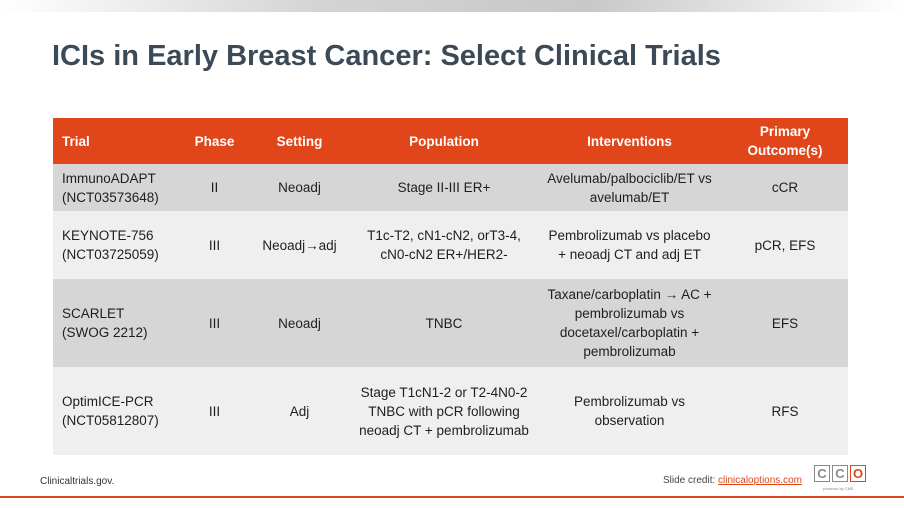 The width and height of the screenshot is (904, 508). I want to click on phase-cell: II, so click(214, 187).